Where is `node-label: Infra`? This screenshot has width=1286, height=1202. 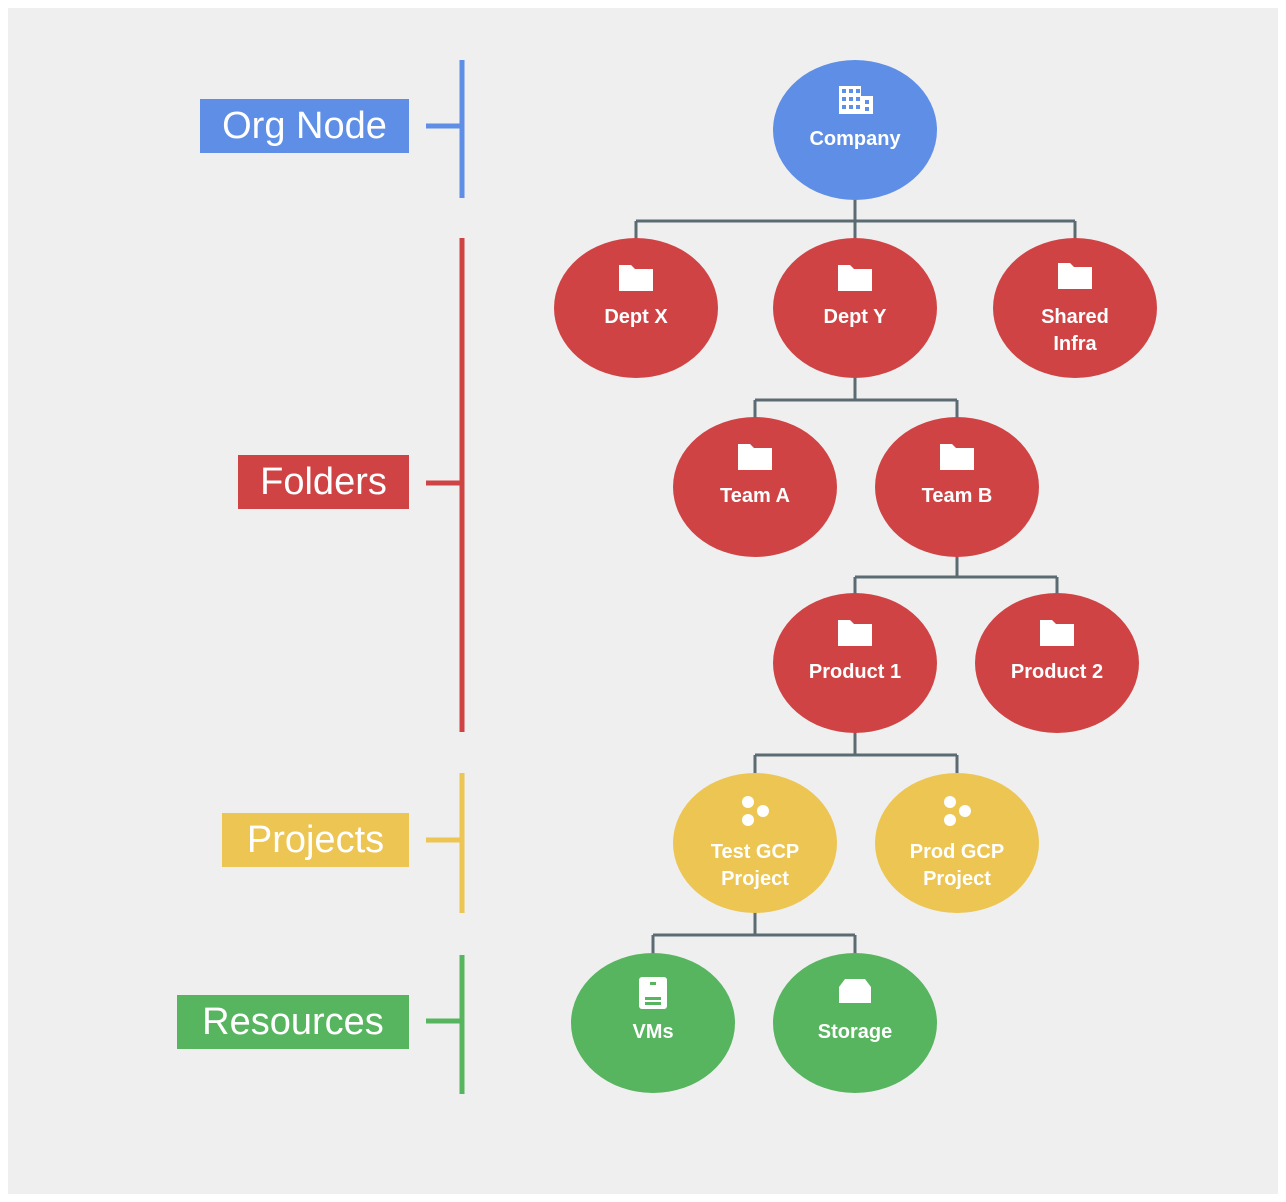
node-label: Infra is located at coordinates (1075, 344).